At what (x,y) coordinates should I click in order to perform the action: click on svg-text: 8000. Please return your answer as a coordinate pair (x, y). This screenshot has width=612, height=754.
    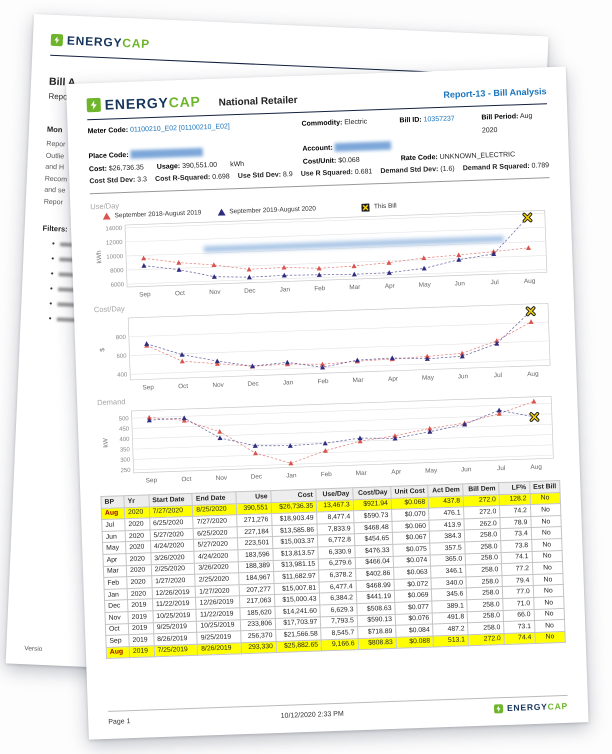
    Looking at the image, I should click on (117, 271).